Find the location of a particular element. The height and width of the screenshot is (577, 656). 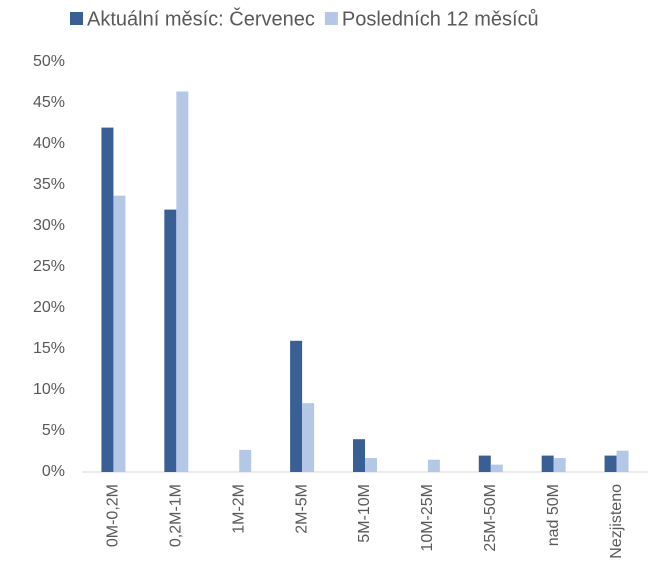

y-tick-label: 35% is located at coordinates (49, 184).